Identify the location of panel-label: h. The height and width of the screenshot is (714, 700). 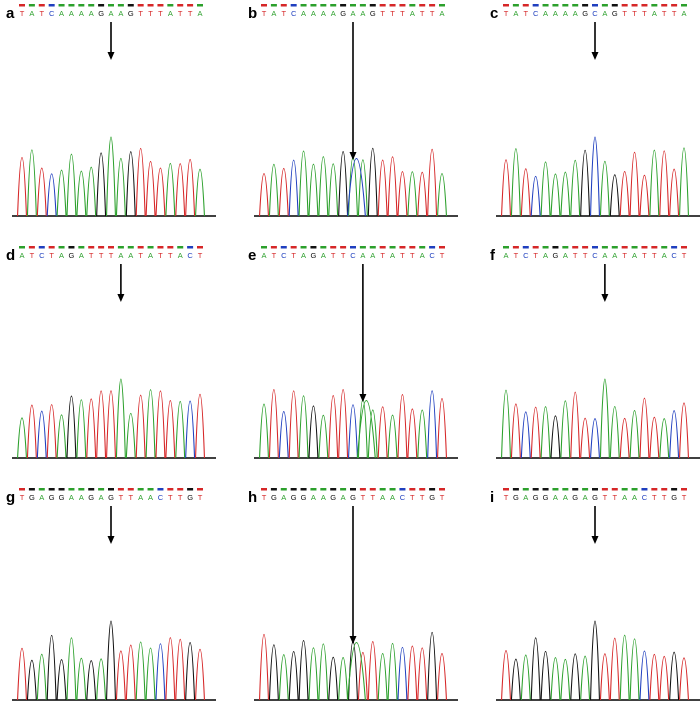
(252, 497).